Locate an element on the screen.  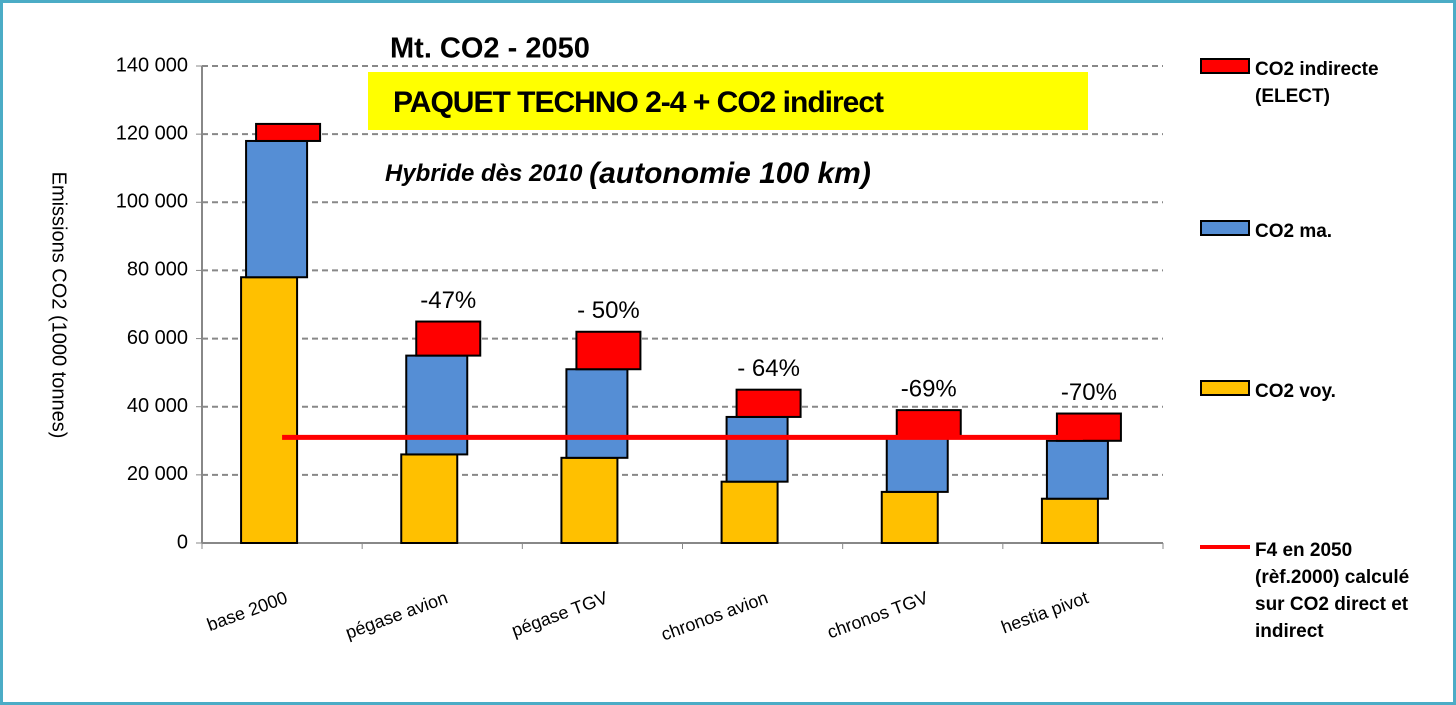
y-tick-label: 100 000 is located at coordinates (152, 202).